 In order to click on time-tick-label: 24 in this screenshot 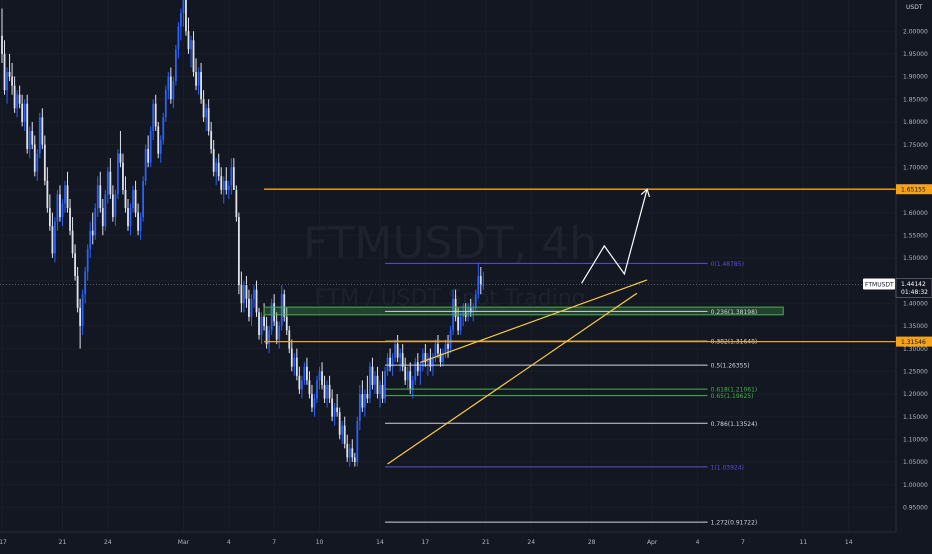, I will do `click(531, 542)`.